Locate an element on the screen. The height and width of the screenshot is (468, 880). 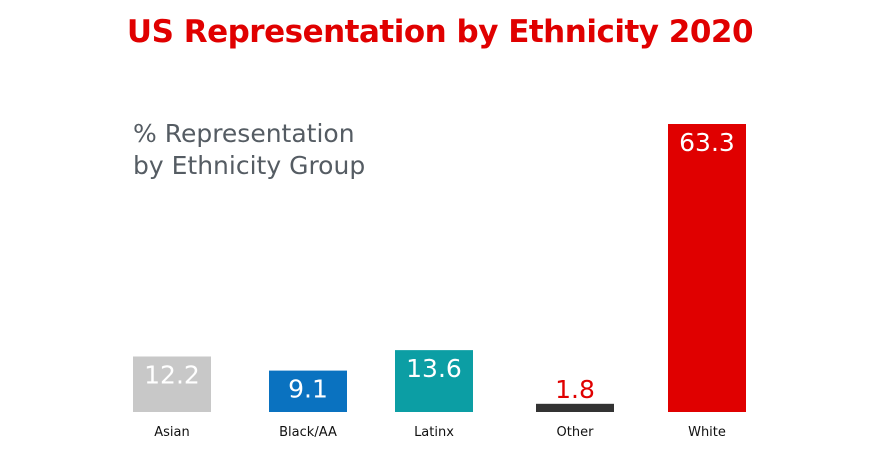
value-label-blackaa: 9.1 is located at coordinates (308, 389).